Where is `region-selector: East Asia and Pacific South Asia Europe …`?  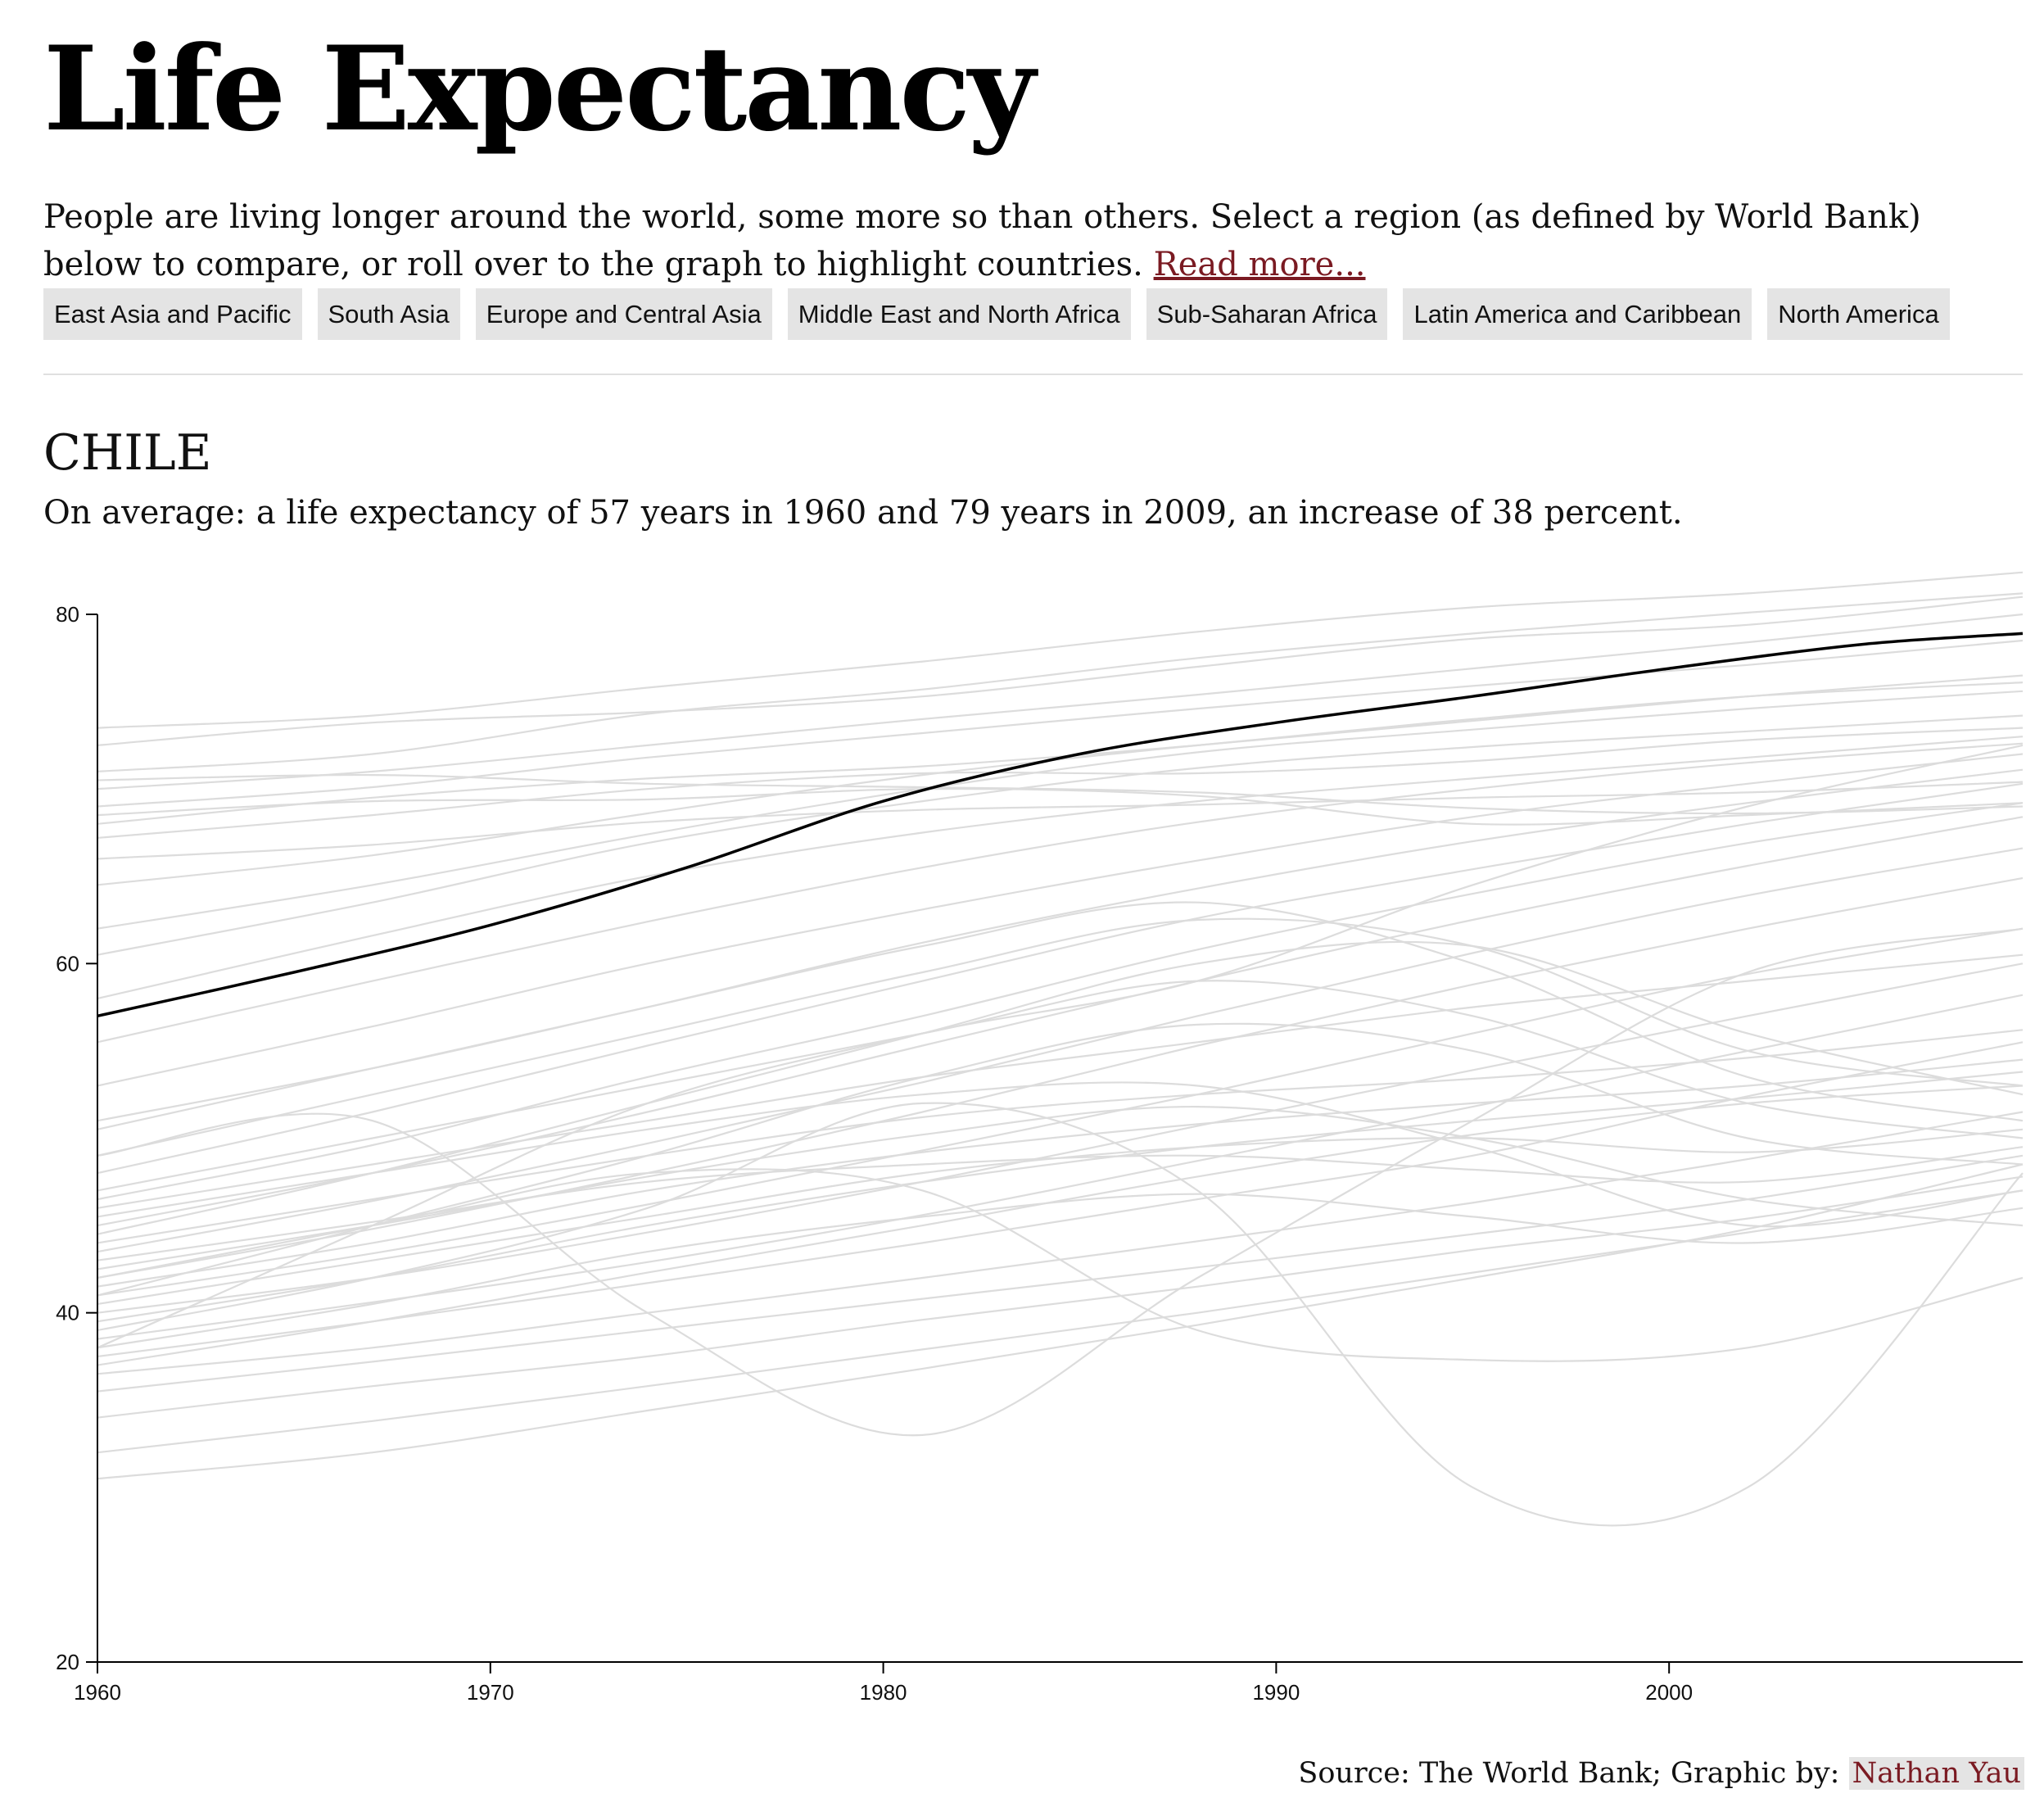 region-selector: East Asia and Pacific South Asia Europe … is located at coordinates (996, 314).